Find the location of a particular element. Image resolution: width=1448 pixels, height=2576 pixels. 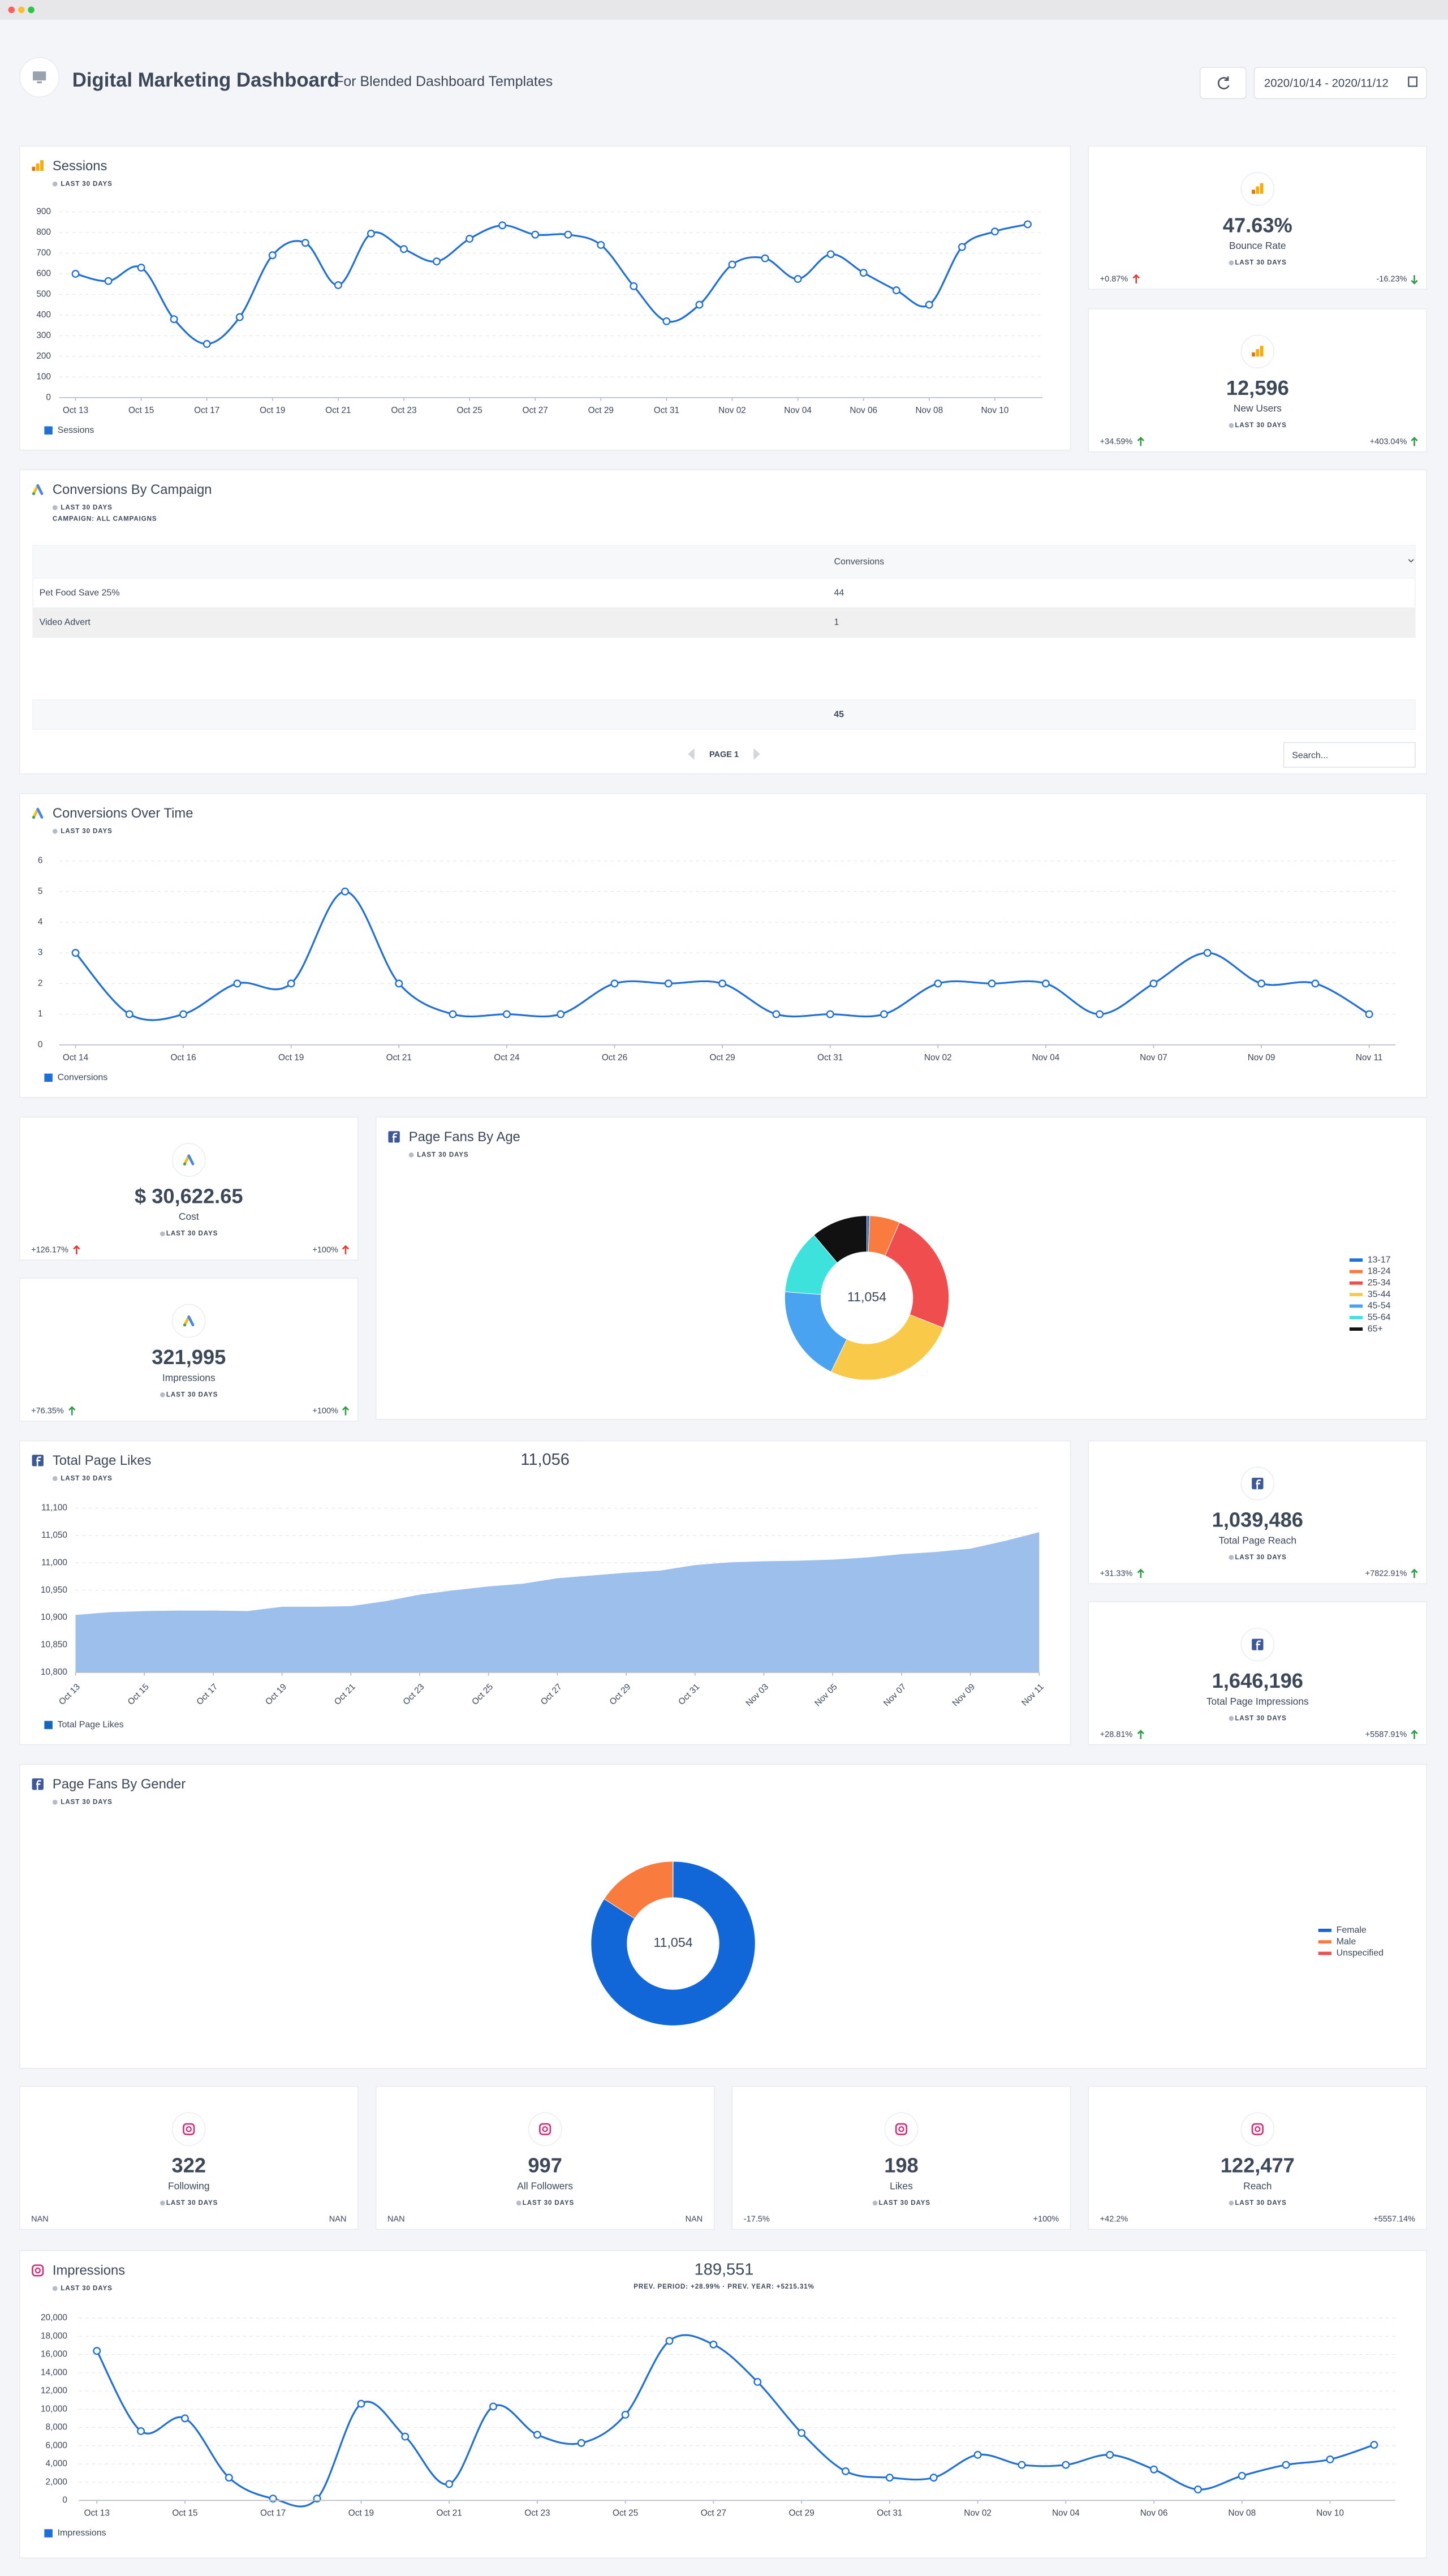

card-title: Page Fans By Gender is located at coordinates (120, 1785).